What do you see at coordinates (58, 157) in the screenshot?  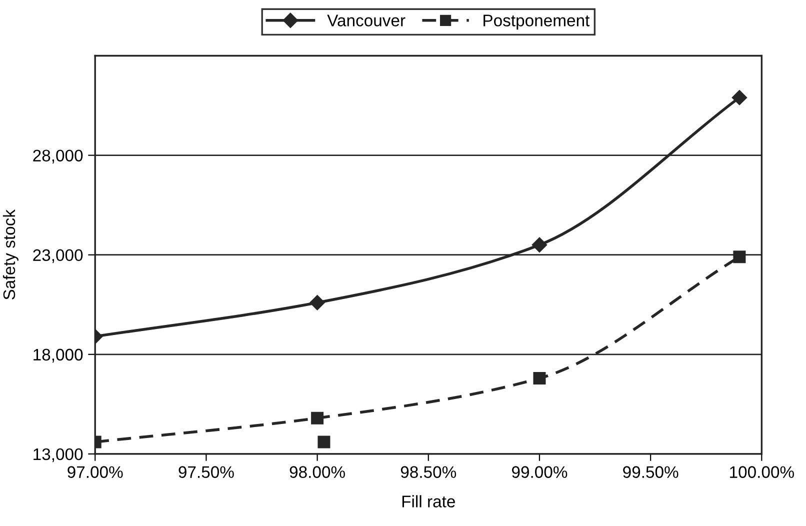 I see `y-tick-label: 28,000` at bounding box center [58, 157].